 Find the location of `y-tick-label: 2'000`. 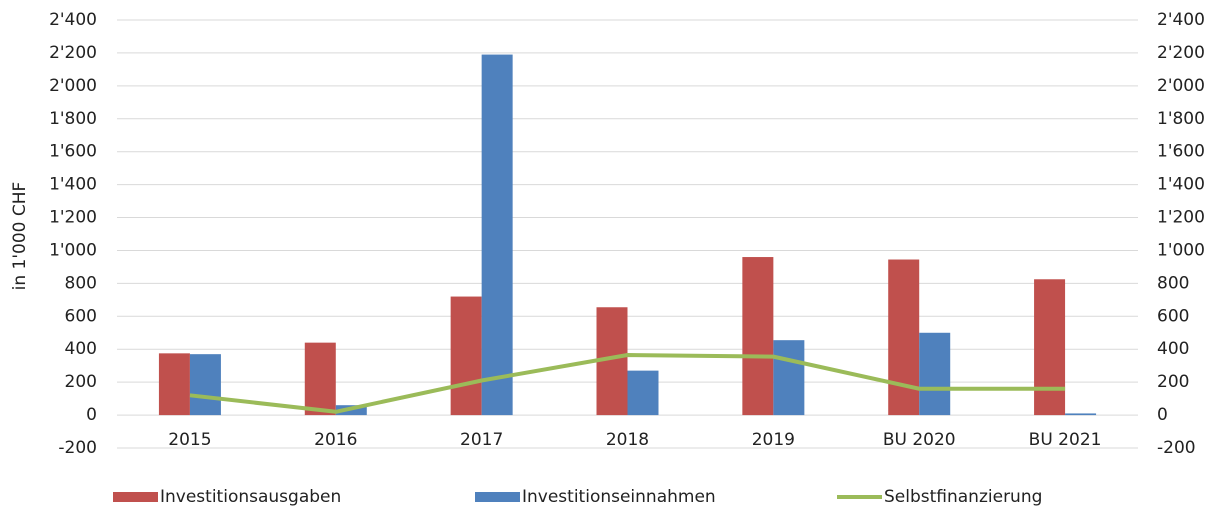

y-tick-label: 2'000 is located at coordinates (73, 86).